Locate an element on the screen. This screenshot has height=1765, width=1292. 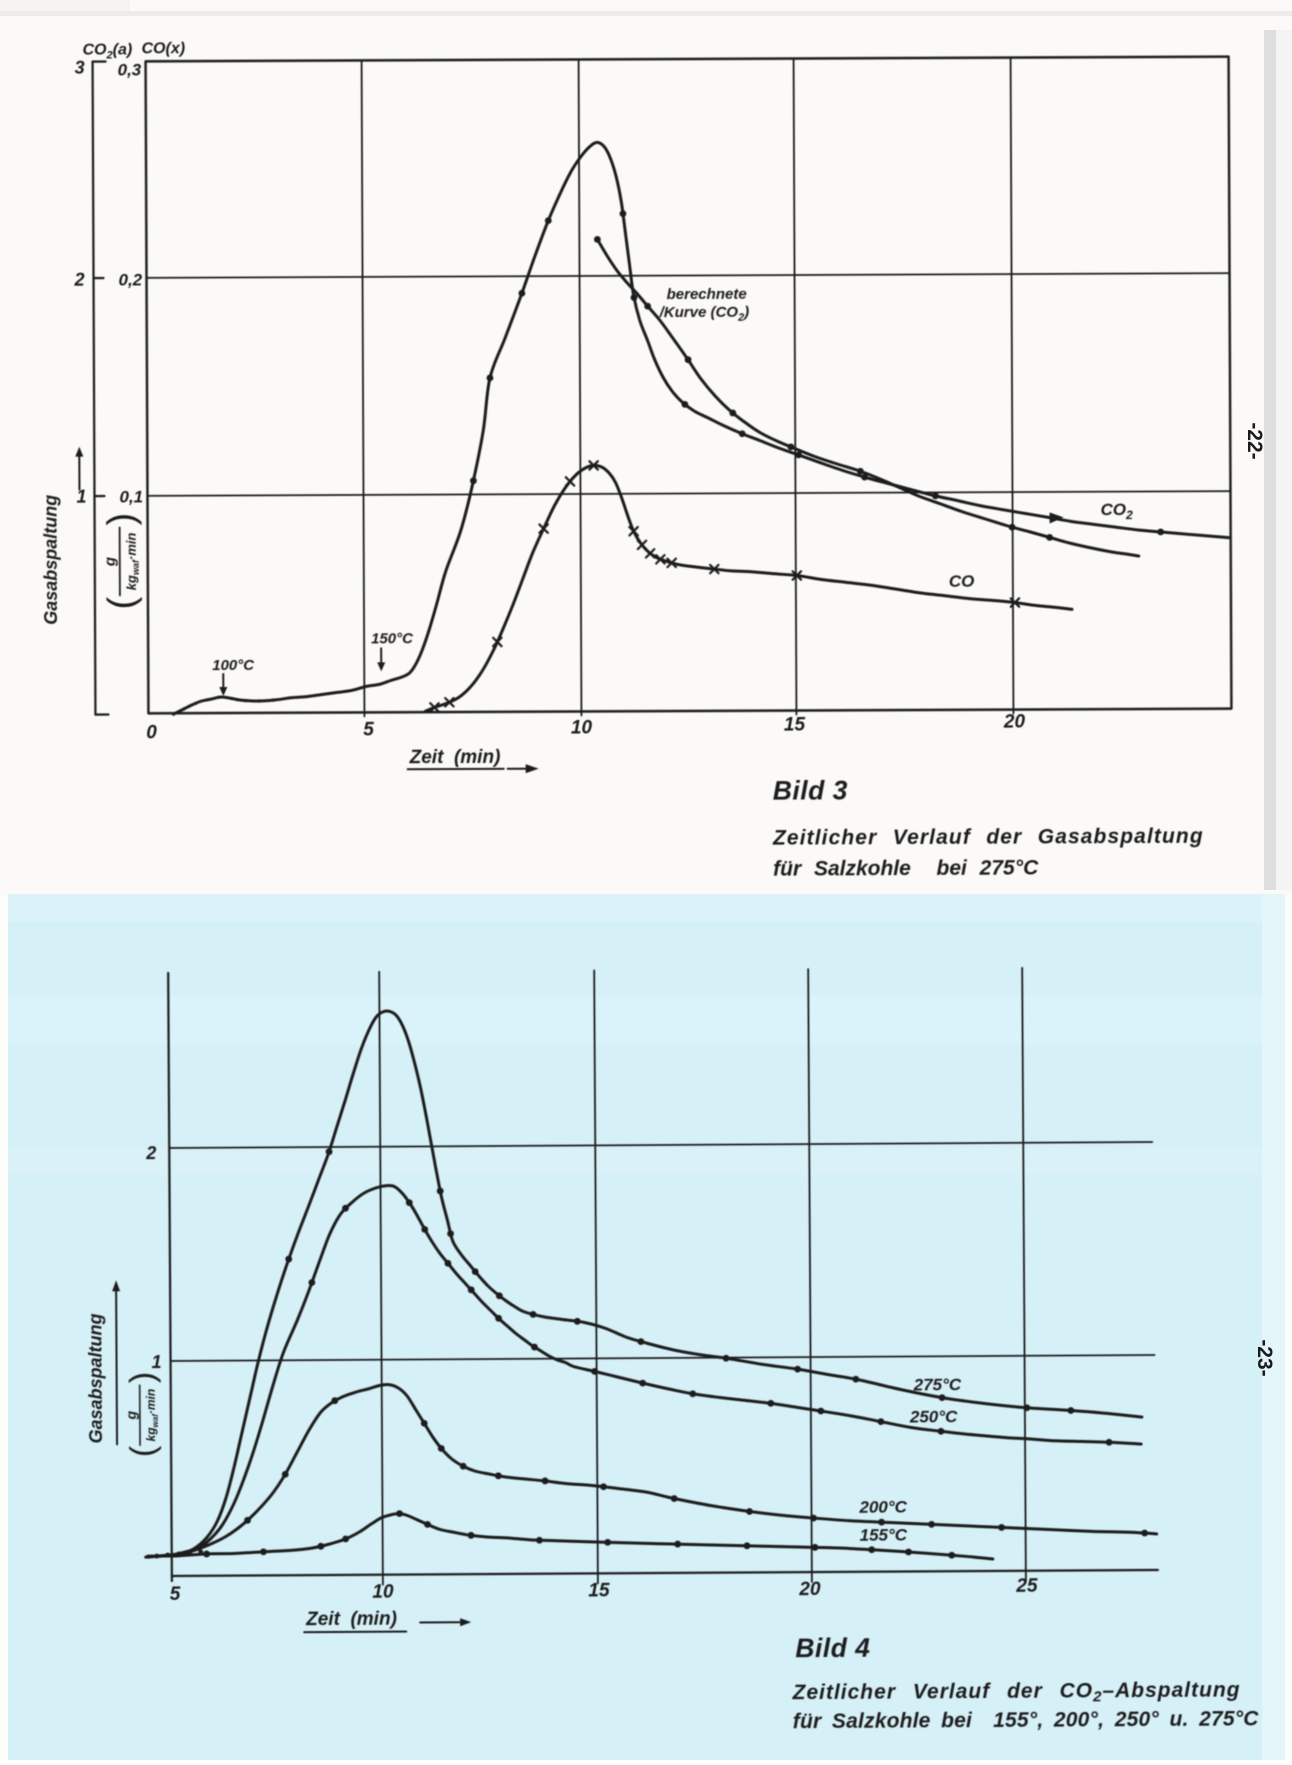
svg-text: 0,2 is located at coordinates (130, 279).